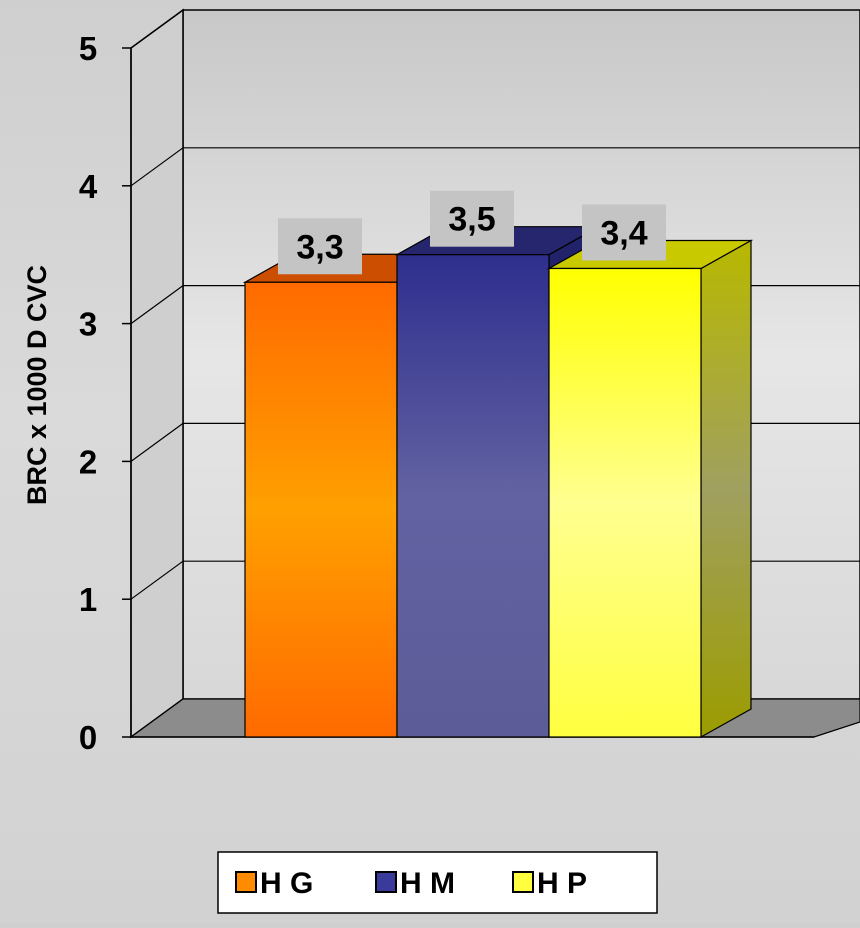 The width and height of the screenshot is (860, 928). What do you see at coordinates (562, 883) in the screenshot?
I see `legend-label: H P` at bounding box center [562, 883].